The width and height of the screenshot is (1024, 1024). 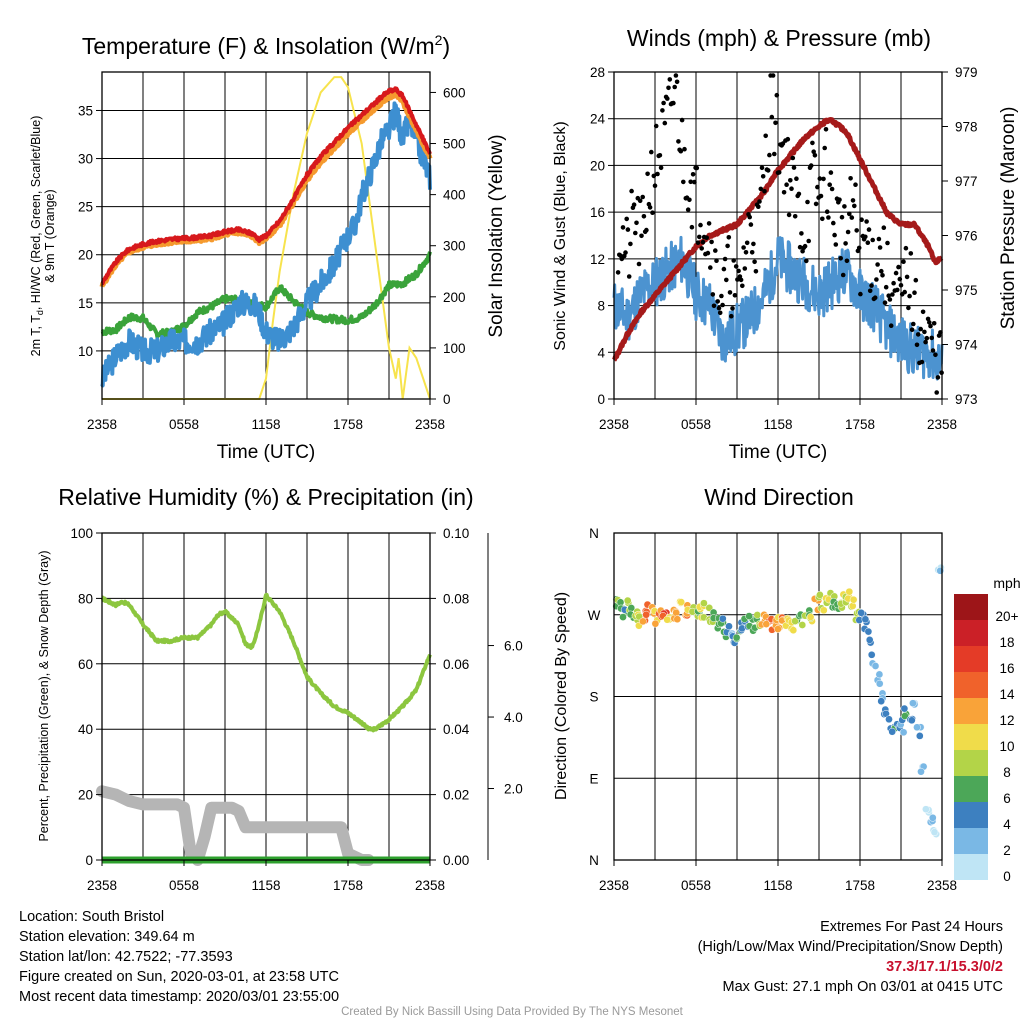 What do you see at coordinates (85, 110) in the screenshot?
I see `temperature-ytick-label: 35` at bounding box center [85, 110].